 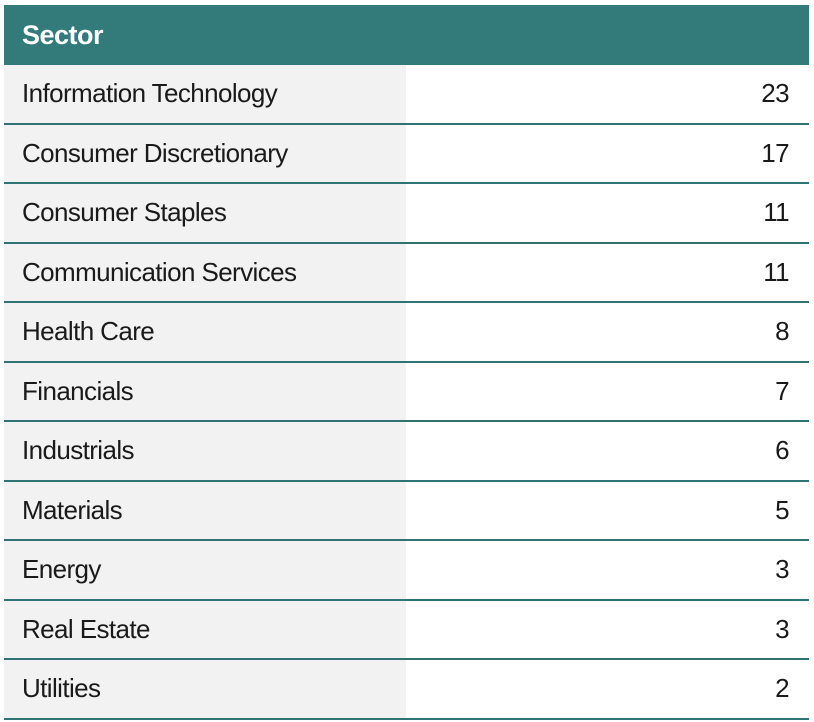 What do you see at coordinates (406, 35) in the screenshot?
I see `table-header: Sector` at bounding box center [406, 35].